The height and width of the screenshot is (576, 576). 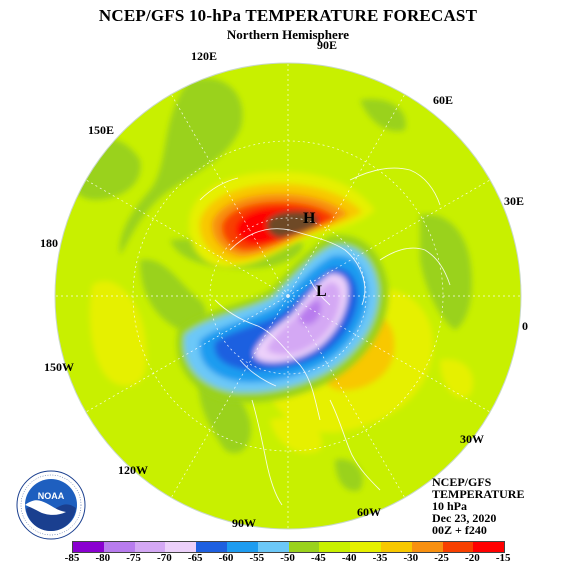 I want to click on lon-label-60e: 60E, so click(x=443, y=100).